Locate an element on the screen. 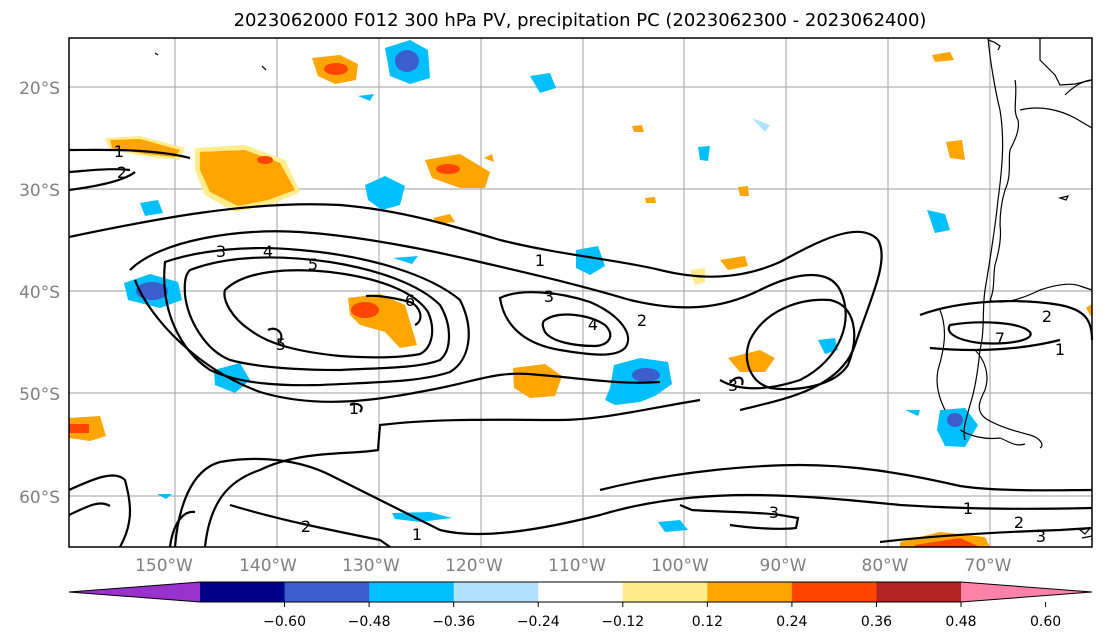  colorbar-tick-label: −0.12 is located at coordinates (622, 622).